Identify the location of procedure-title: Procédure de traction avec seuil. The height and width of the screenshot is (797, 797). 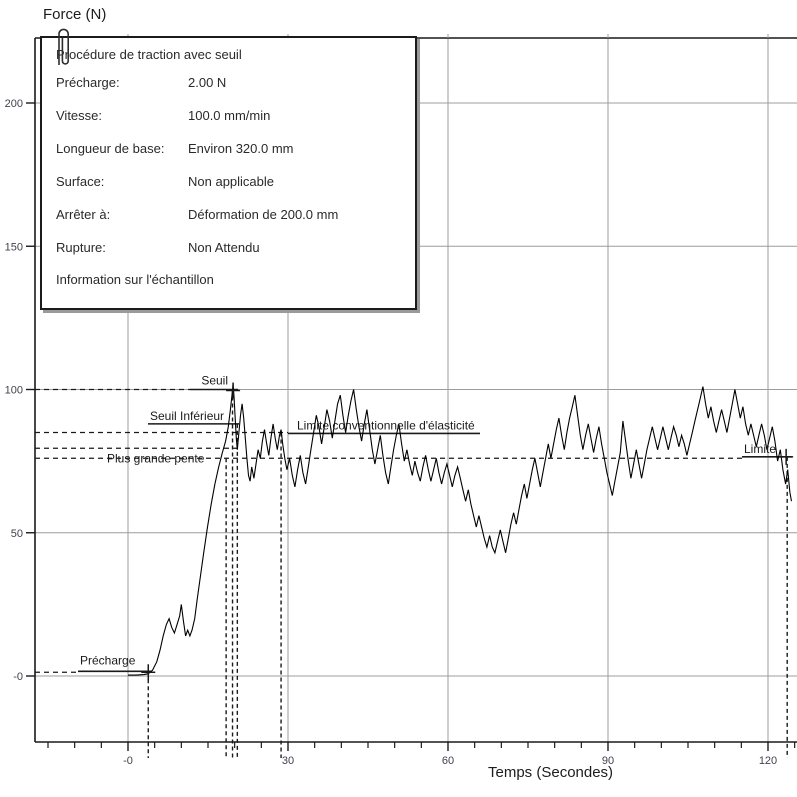
(149, 54).